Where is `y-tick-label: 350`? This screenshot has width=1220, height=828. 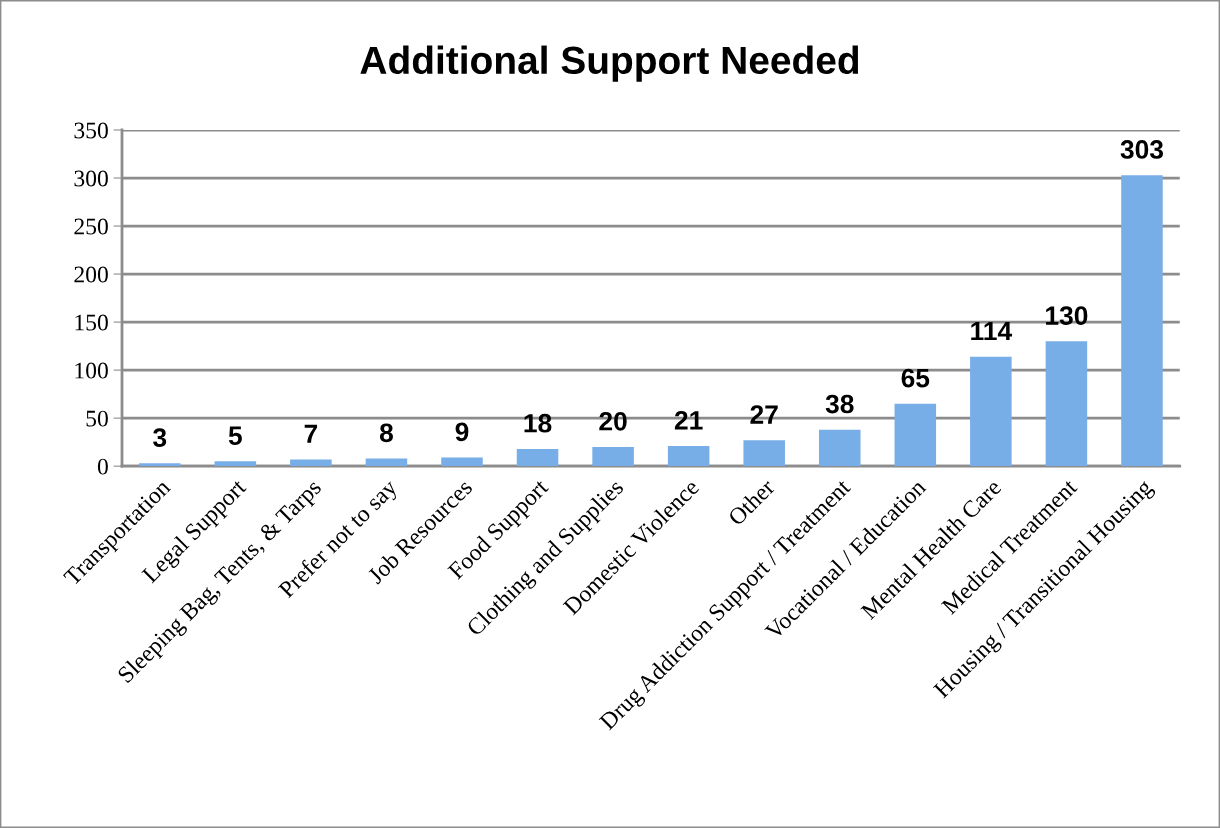
y-tick-label: 350 is located at coordinates (91, 130).